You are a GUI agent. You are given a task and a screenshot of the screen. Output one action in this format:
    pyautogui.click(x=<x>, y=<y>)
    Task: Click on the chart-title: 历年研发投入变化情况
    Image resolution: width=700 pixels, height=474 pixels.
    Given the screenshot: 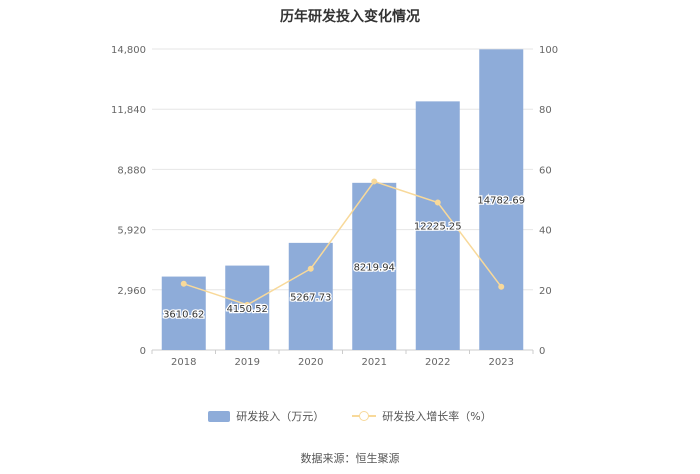 What is the action you would take?
    pyautogui.click(x=350, y=17)
    